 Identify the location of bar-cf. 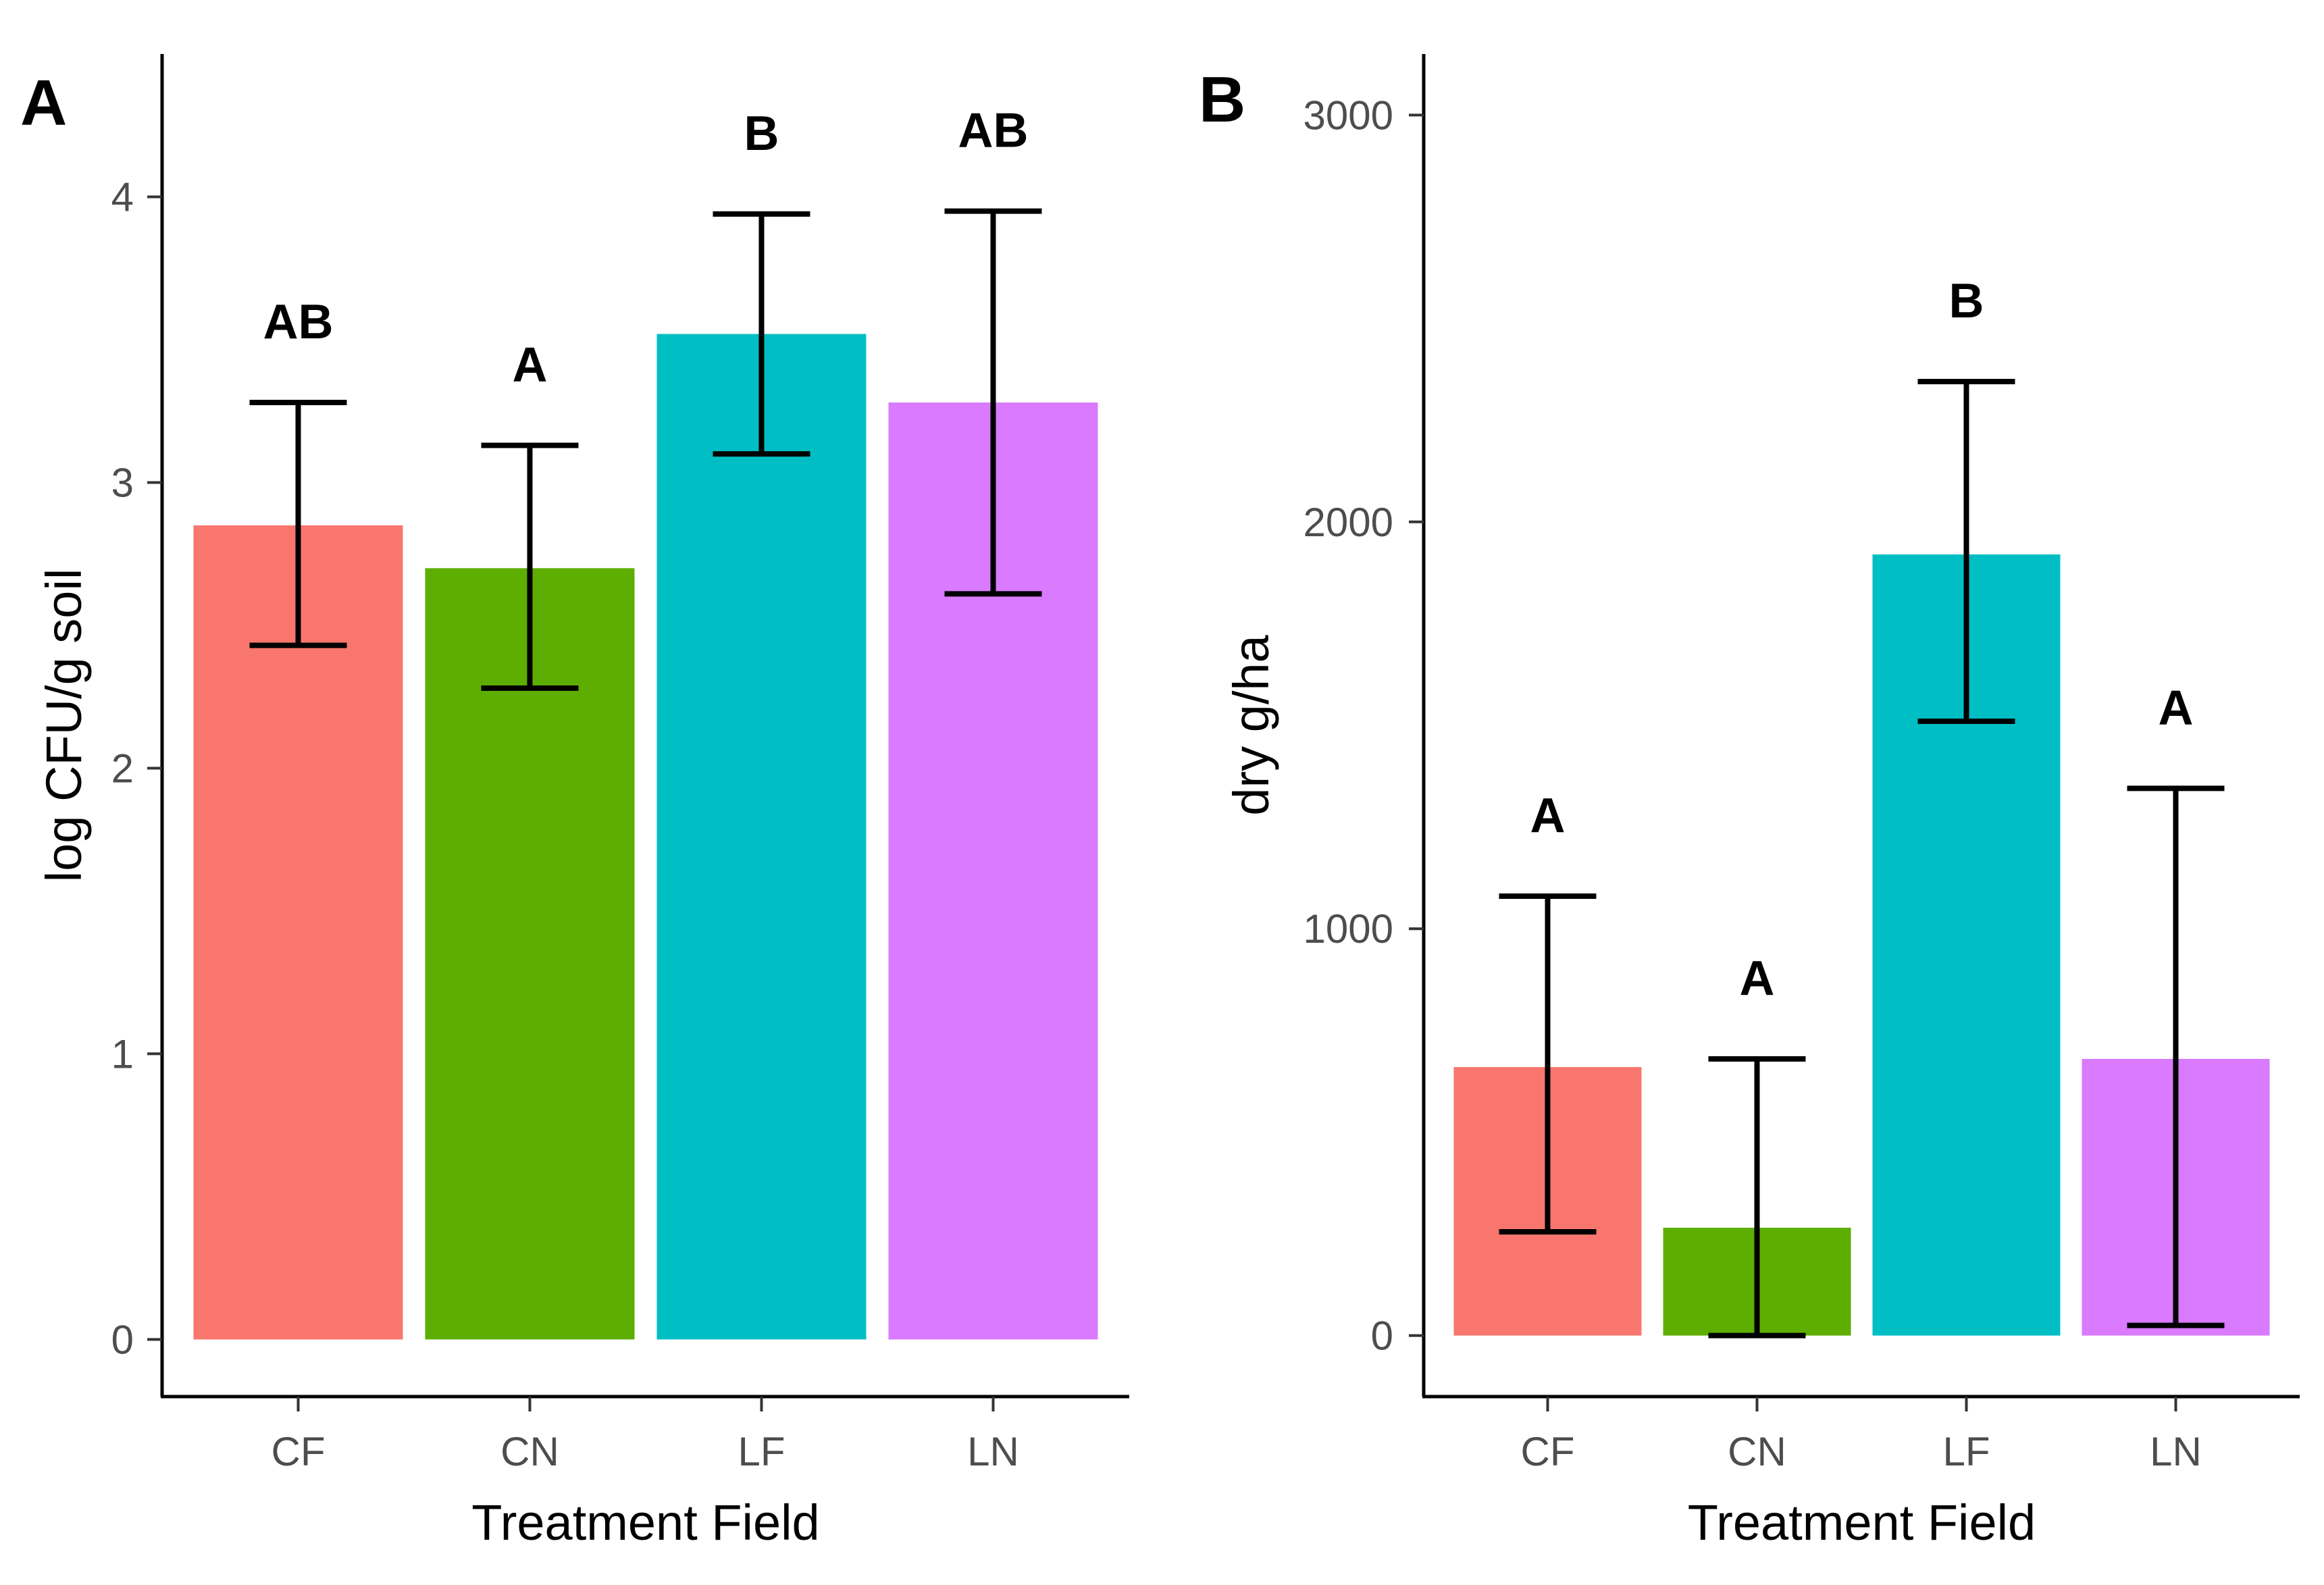
(298, 932).